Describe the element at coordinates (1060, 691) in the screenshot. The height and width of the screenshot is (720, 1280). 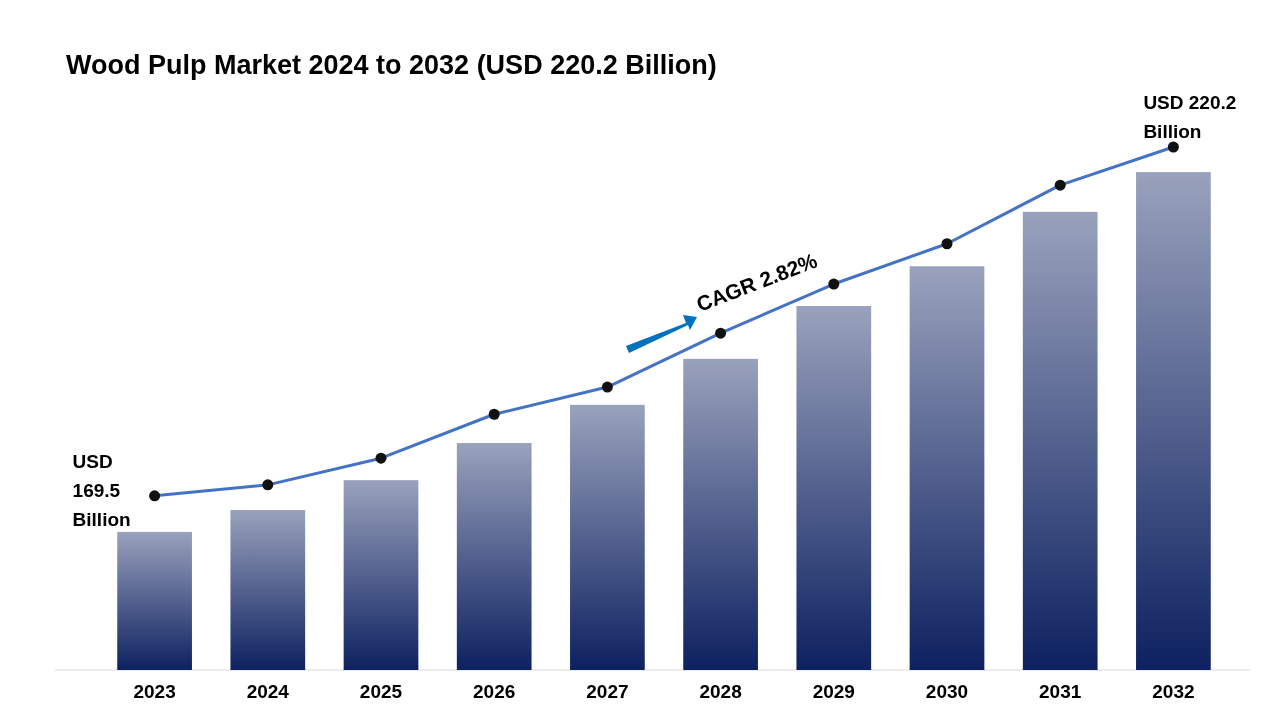
I see `x-tick-label: 2031` at that location.